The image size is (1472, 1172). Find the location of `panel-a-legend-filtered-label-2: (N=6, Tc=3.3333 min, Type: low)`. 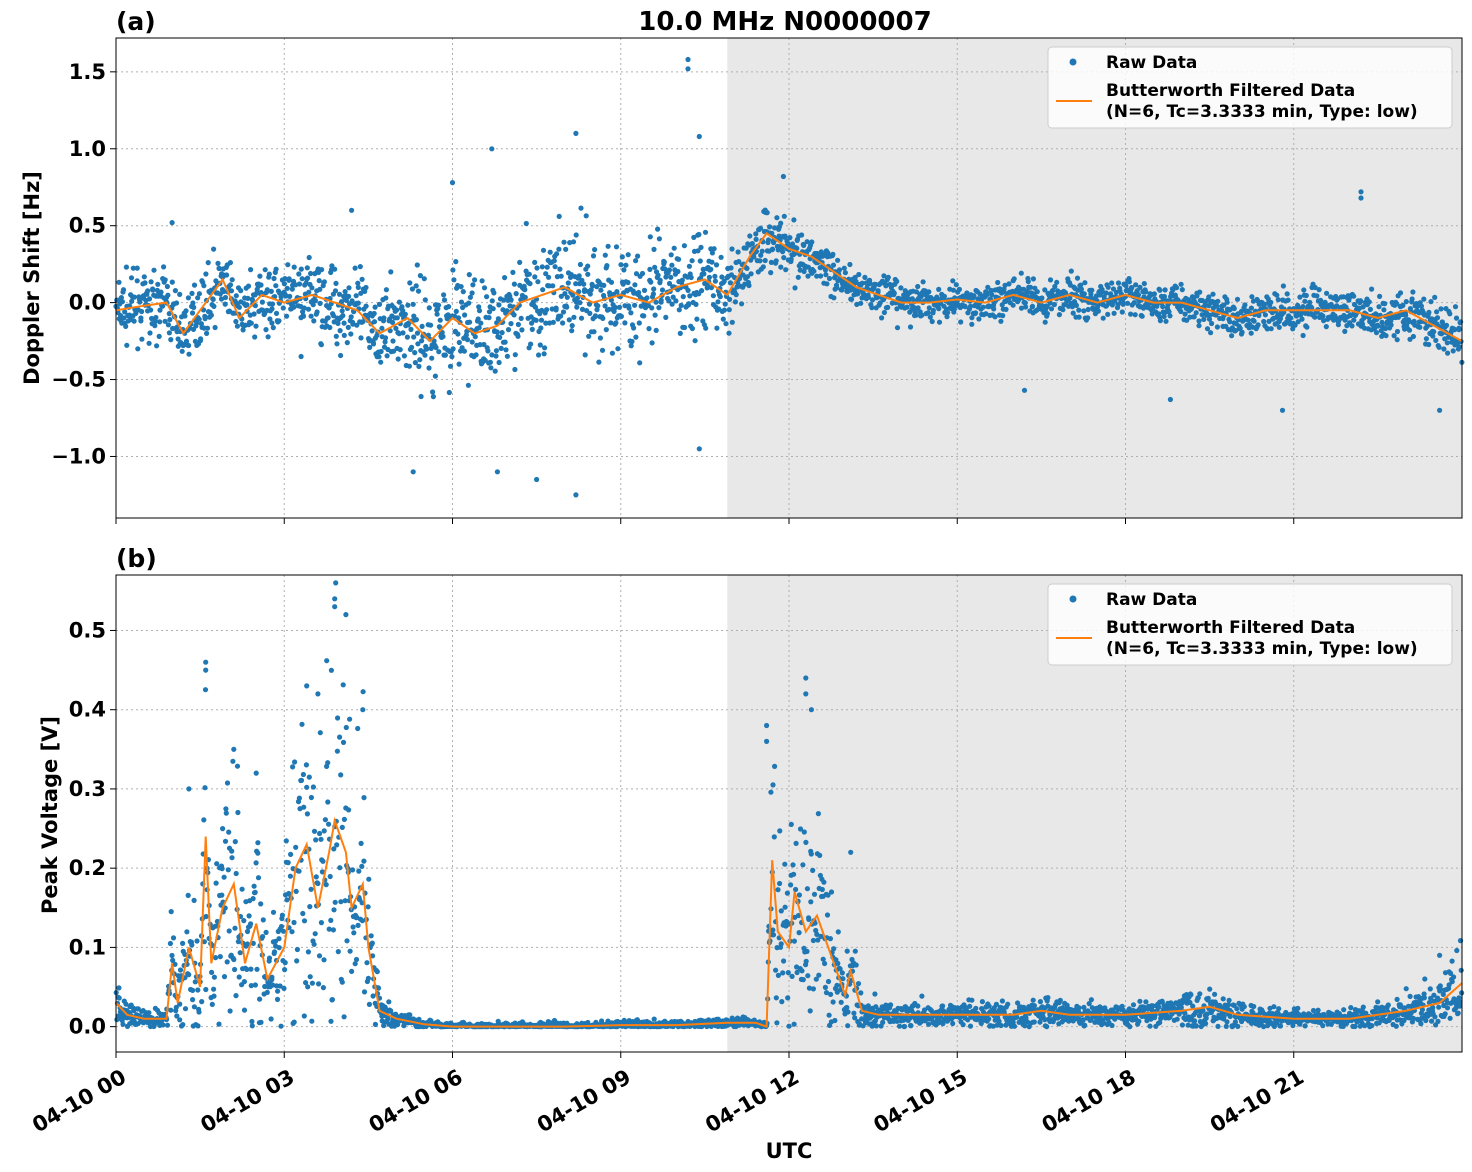

panel-a-legend-filtered-label-2: (N=6, Tc=3.3333 min, Type: low) is located at coordinates (1262, 112).